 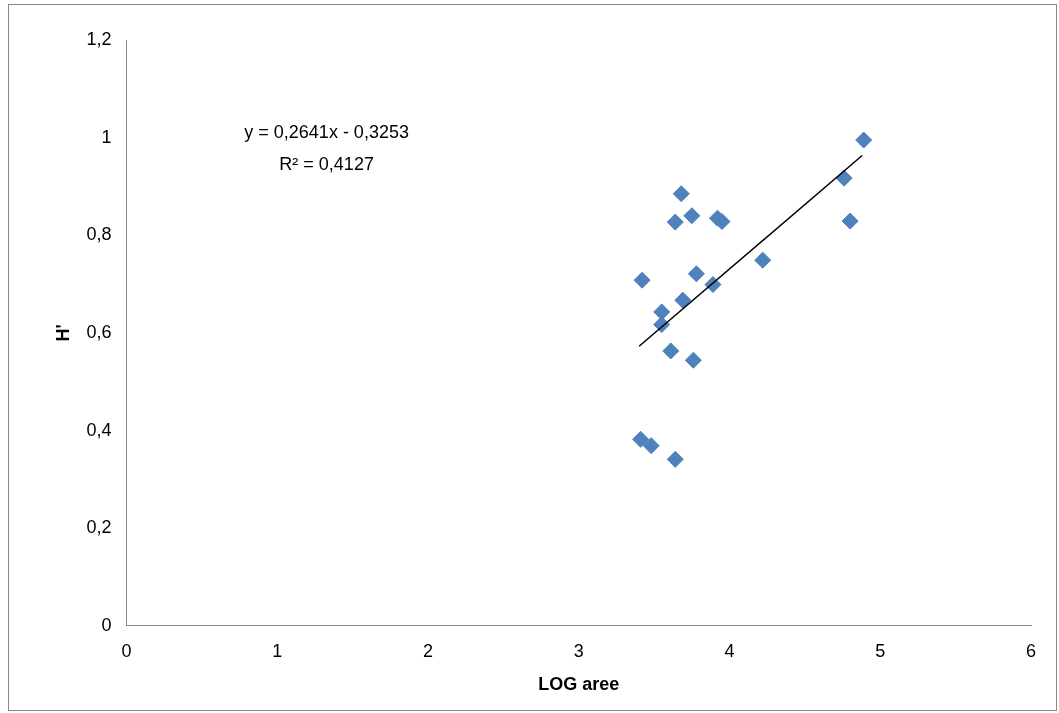 What do you see at coordinates (1031, 650) in the screenshot?
I see `x-tick-label: 6` at bounding box center [1031, 650].